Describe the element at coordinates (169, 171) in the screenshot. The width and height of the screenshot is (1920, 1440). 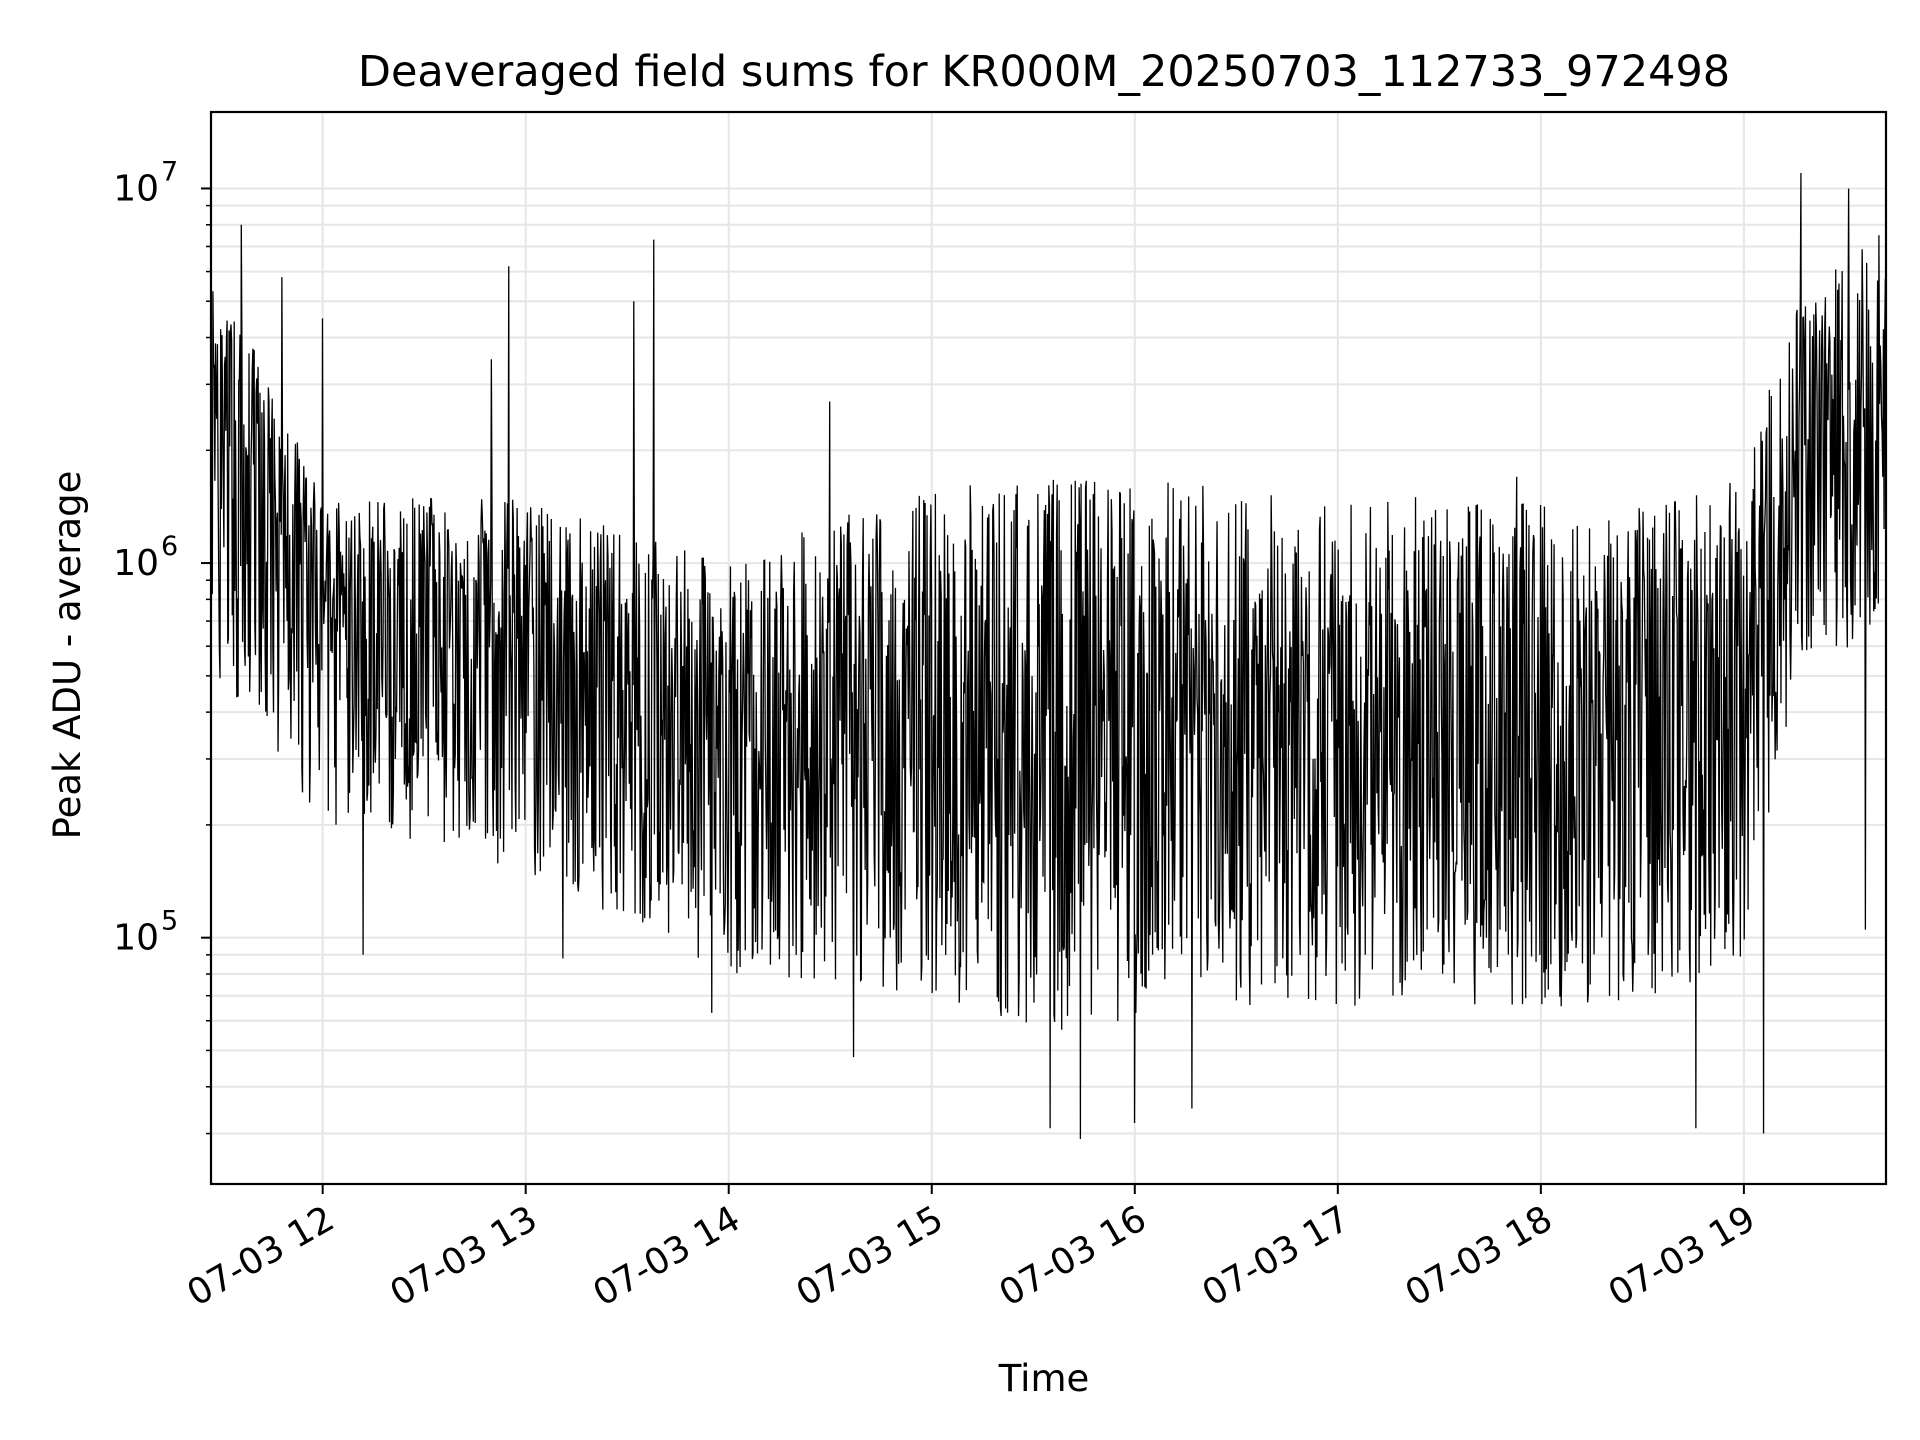
I see `y-tick-exponent: 7` at that location.